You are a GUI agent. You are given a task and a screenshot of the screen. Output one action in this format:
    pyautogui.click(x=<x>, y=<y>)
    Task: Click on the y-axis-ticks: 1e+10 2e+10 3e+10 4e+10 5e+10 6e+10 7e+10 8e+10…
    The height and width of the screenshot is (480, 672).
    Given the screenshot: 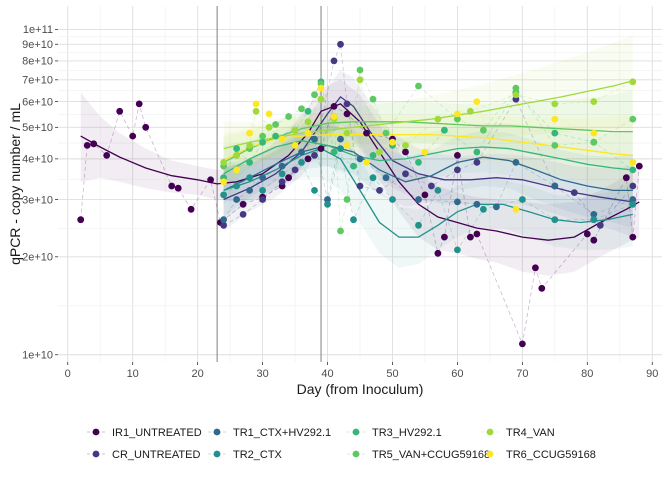 What is the action you would take?
    pyautogui.click(x=40, y=193)
    